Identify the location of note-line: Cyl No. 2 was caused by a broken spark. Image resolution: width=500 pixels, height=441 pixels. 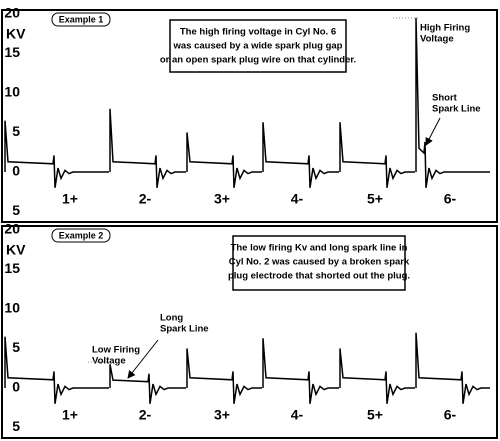
(319, 262).